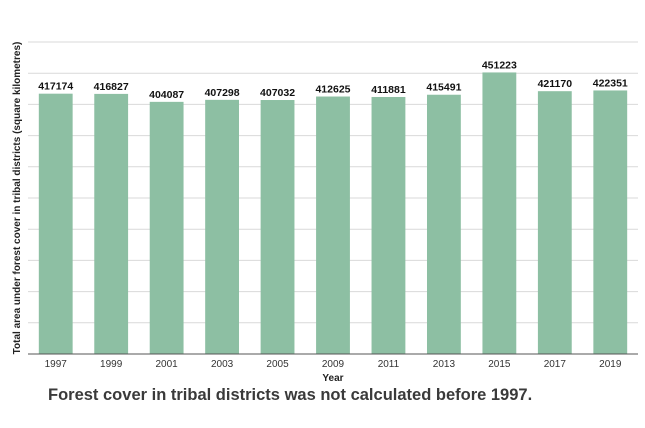  What do you see at coordinates (277, 93) in the screenshot?
I see `value-label-2005: 407032` at bounding box center [277, 93].